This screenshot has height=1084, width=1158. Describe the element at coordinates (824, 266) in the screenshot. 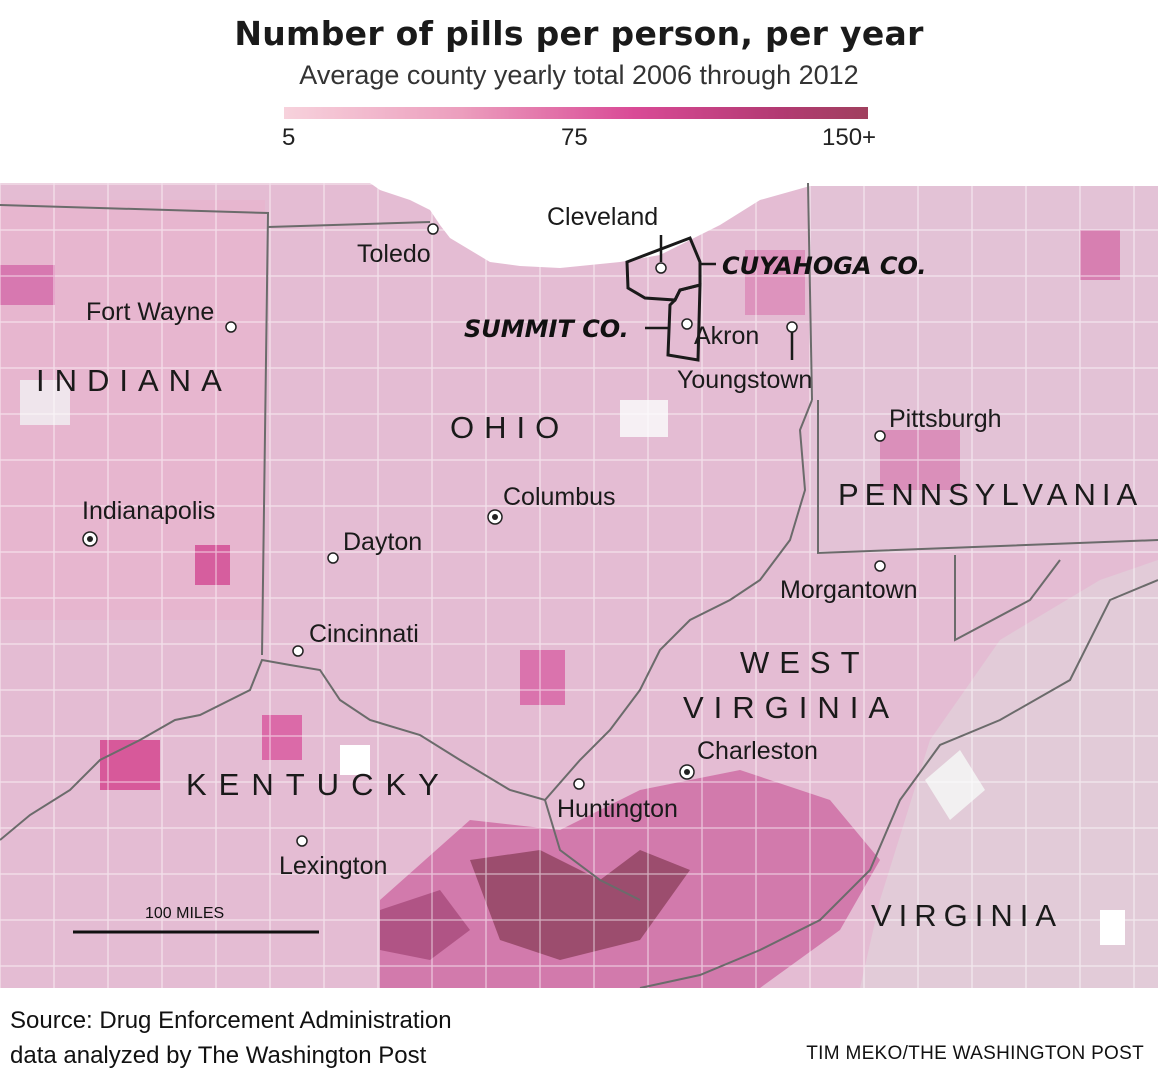

I see `county-label-cuyahoga: CUYAHOGA CO.` at that location.